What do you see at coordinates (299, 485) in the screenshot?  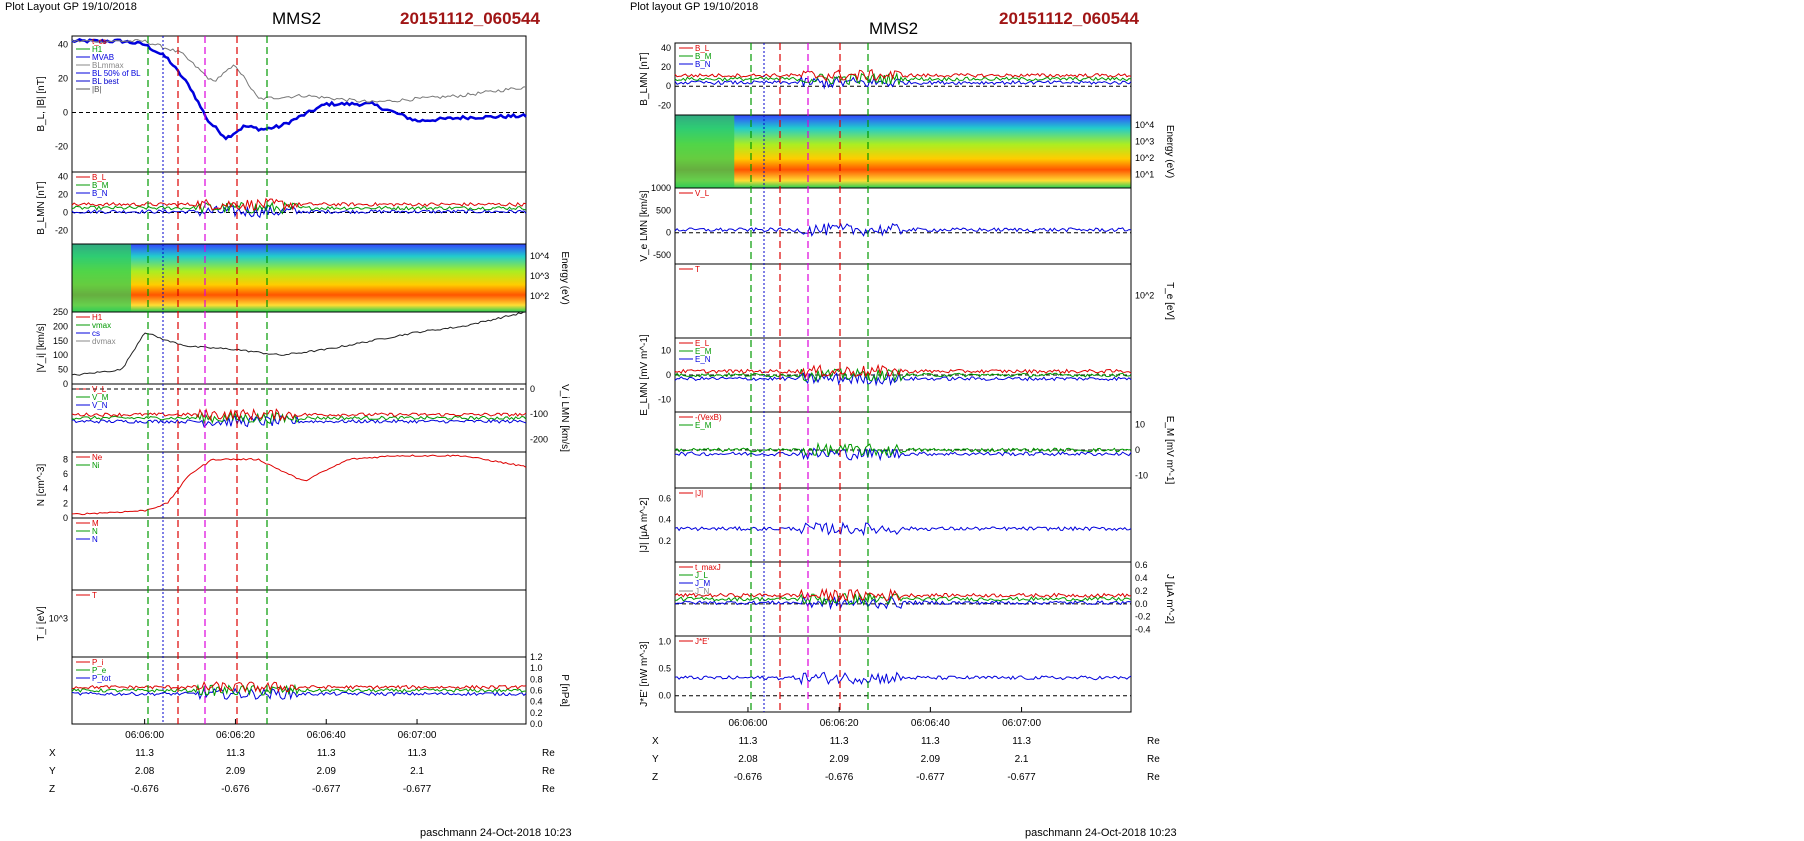 I see `series-ne` at bounding box center [299, 485].